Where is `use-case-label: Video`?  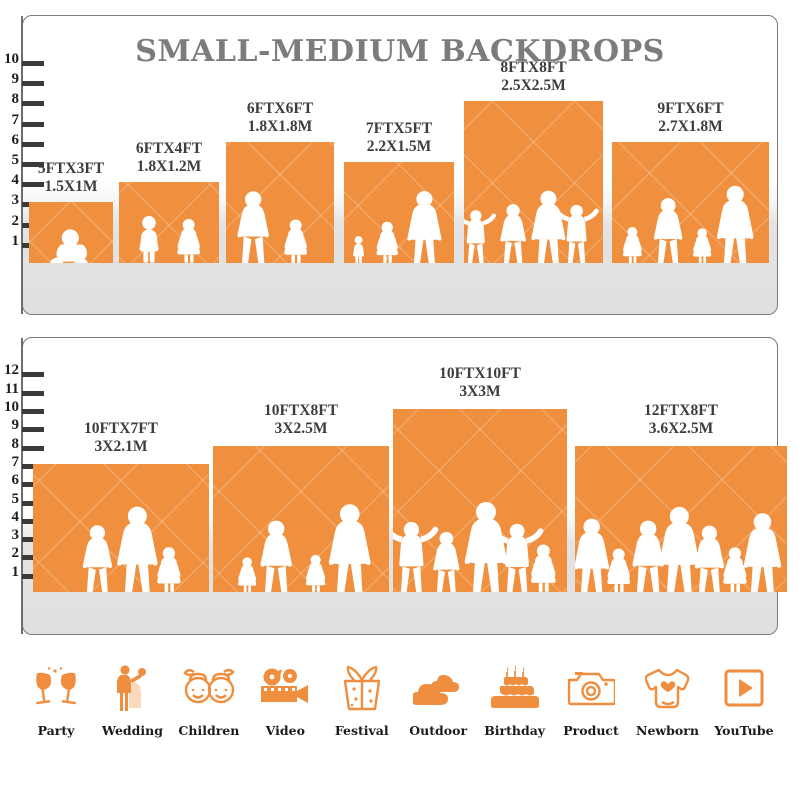 use-case-label: Video is located at coordinates (285, 730).